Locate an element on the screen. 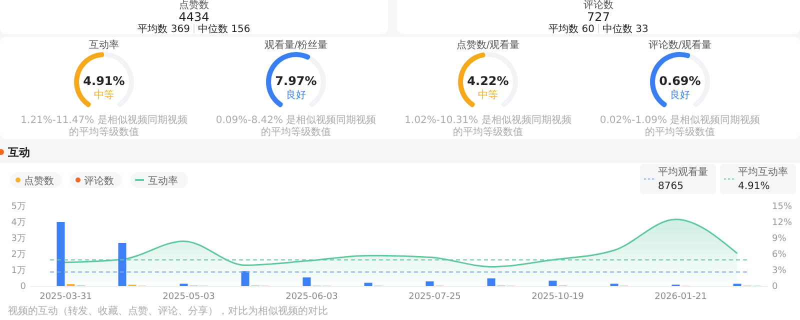 The width and height of the screenshot is (800, 320). chart-title: 互动 is located at coordinates (18, 152).